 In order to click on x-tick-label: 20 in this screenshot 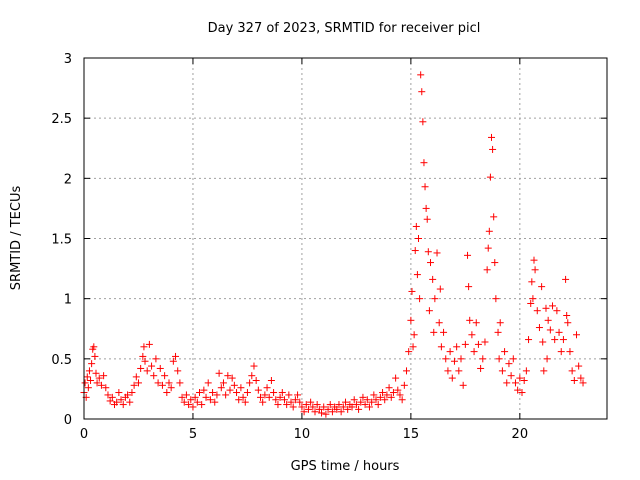, I will do `click(520, 434)`.